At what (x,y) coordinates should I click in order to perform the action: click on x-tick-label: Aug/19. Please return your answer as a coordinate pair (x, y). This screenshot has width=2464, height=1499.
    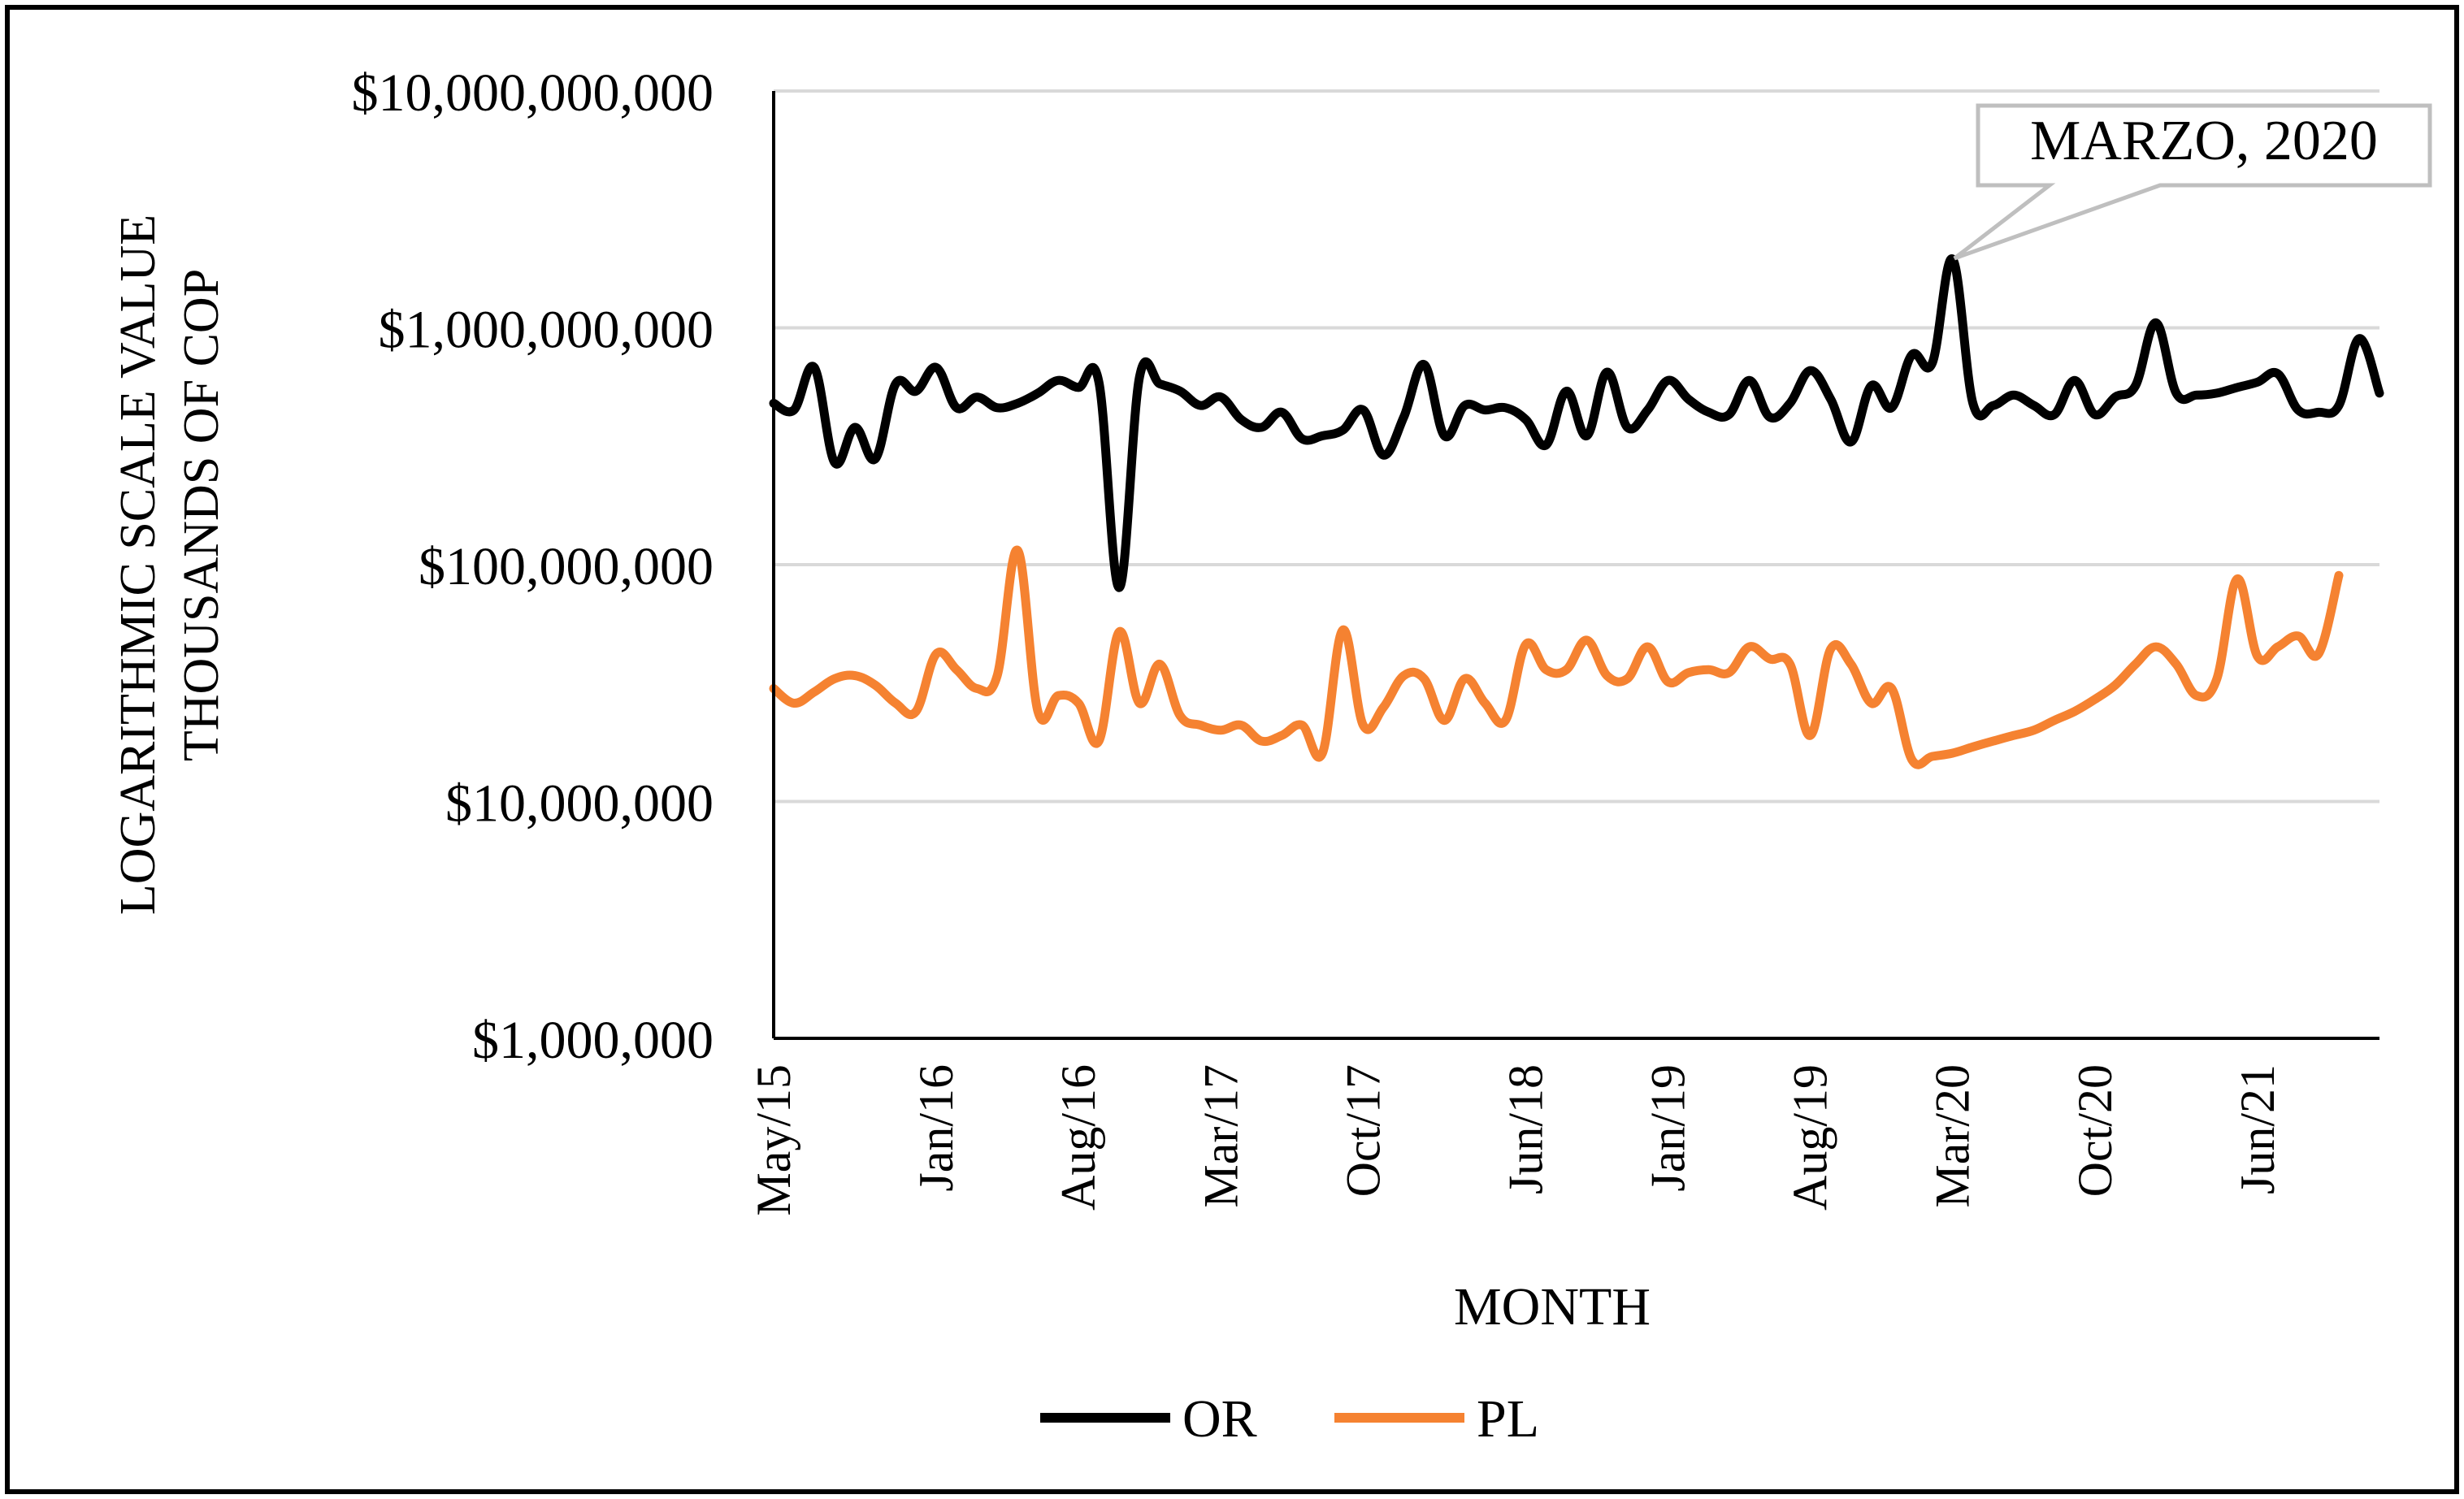
    Looking at the image, I should click on (1810, 1137).